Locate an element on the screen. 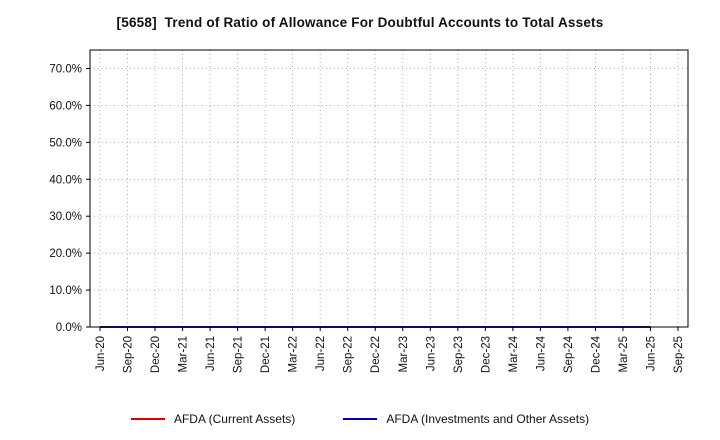 The height and width of the screenshot is (440, 720). y-tick-label: 0.0% is located at coordinates (69, 328).